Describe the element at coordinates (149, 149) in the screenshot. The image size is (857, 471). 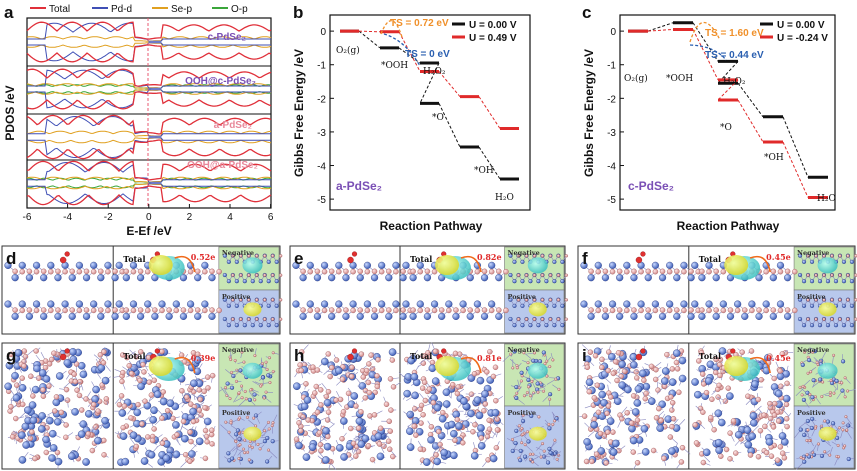
I see `pdos-curve-lower` at that location.